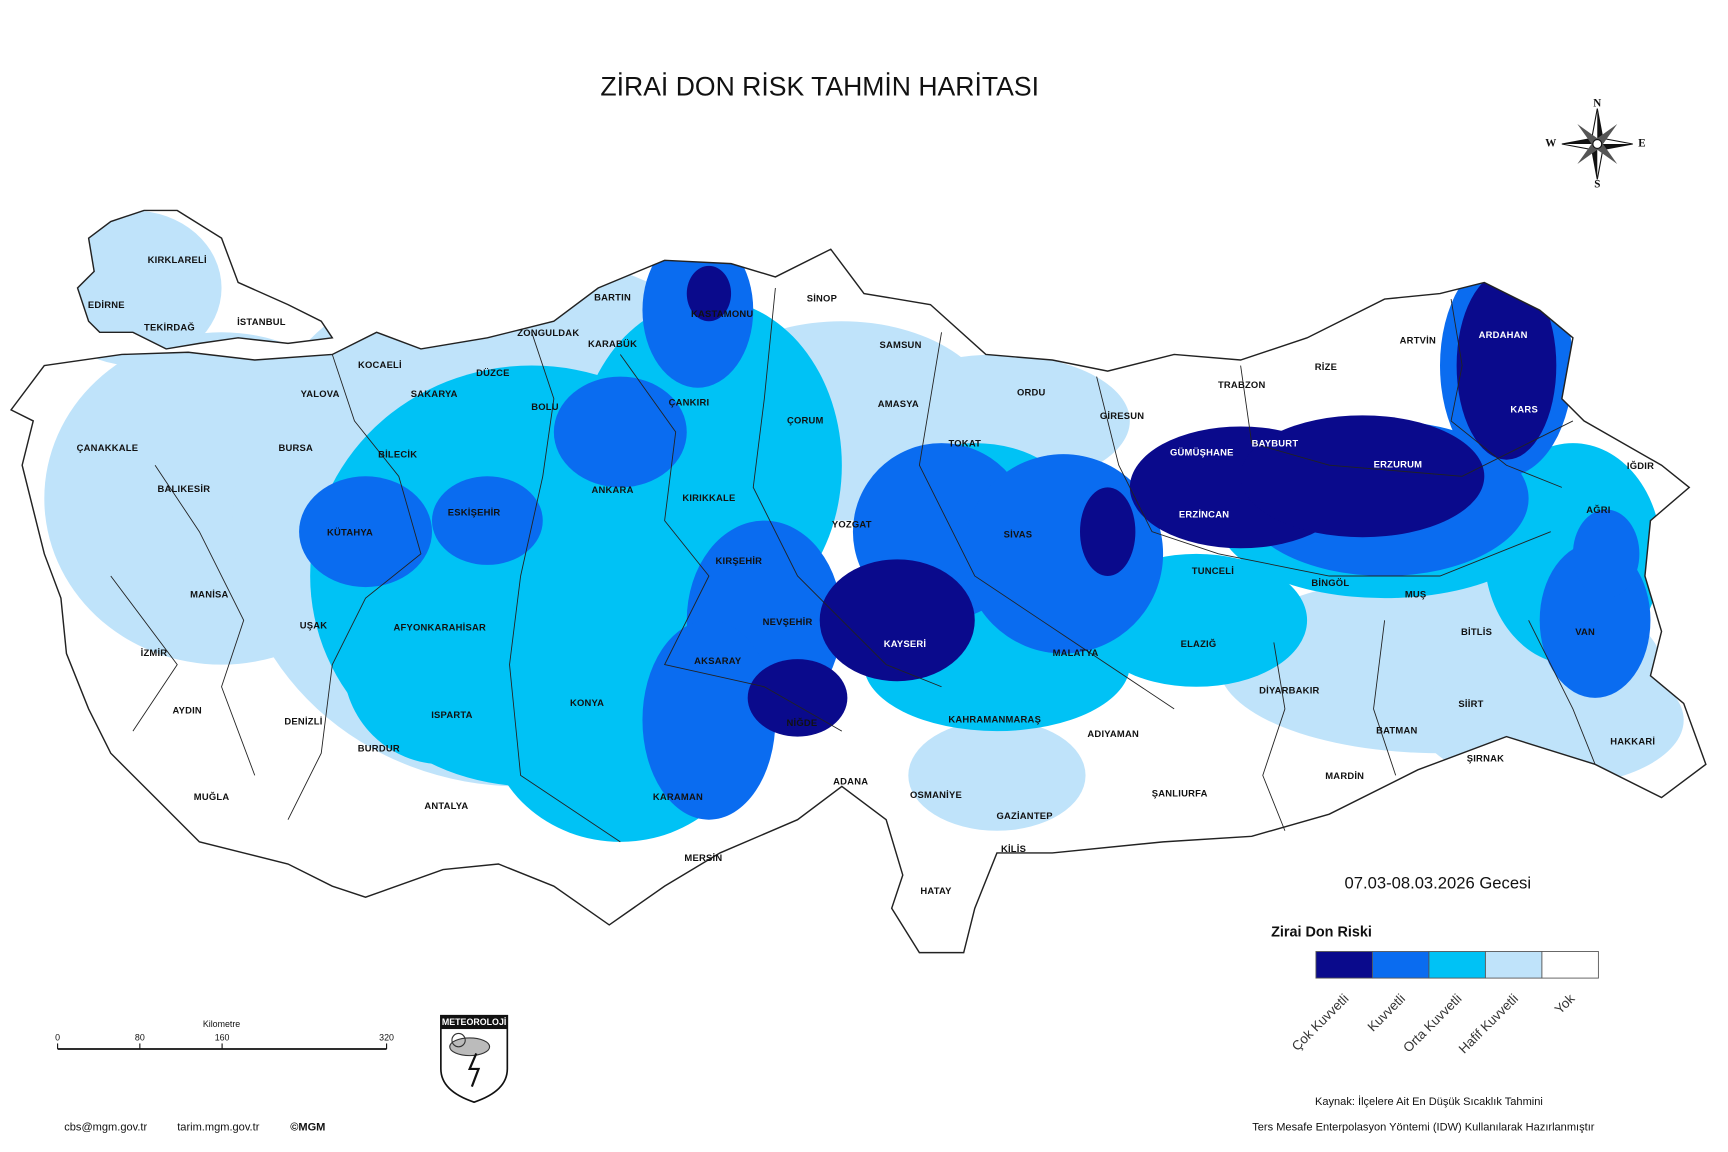 This screenshot has width=1728, height=1152. What do you see at coordinates (1387, 1013) in the screenshot?
I see `legend-label: Kuvvetli` at bounding box center [1387, 1013].